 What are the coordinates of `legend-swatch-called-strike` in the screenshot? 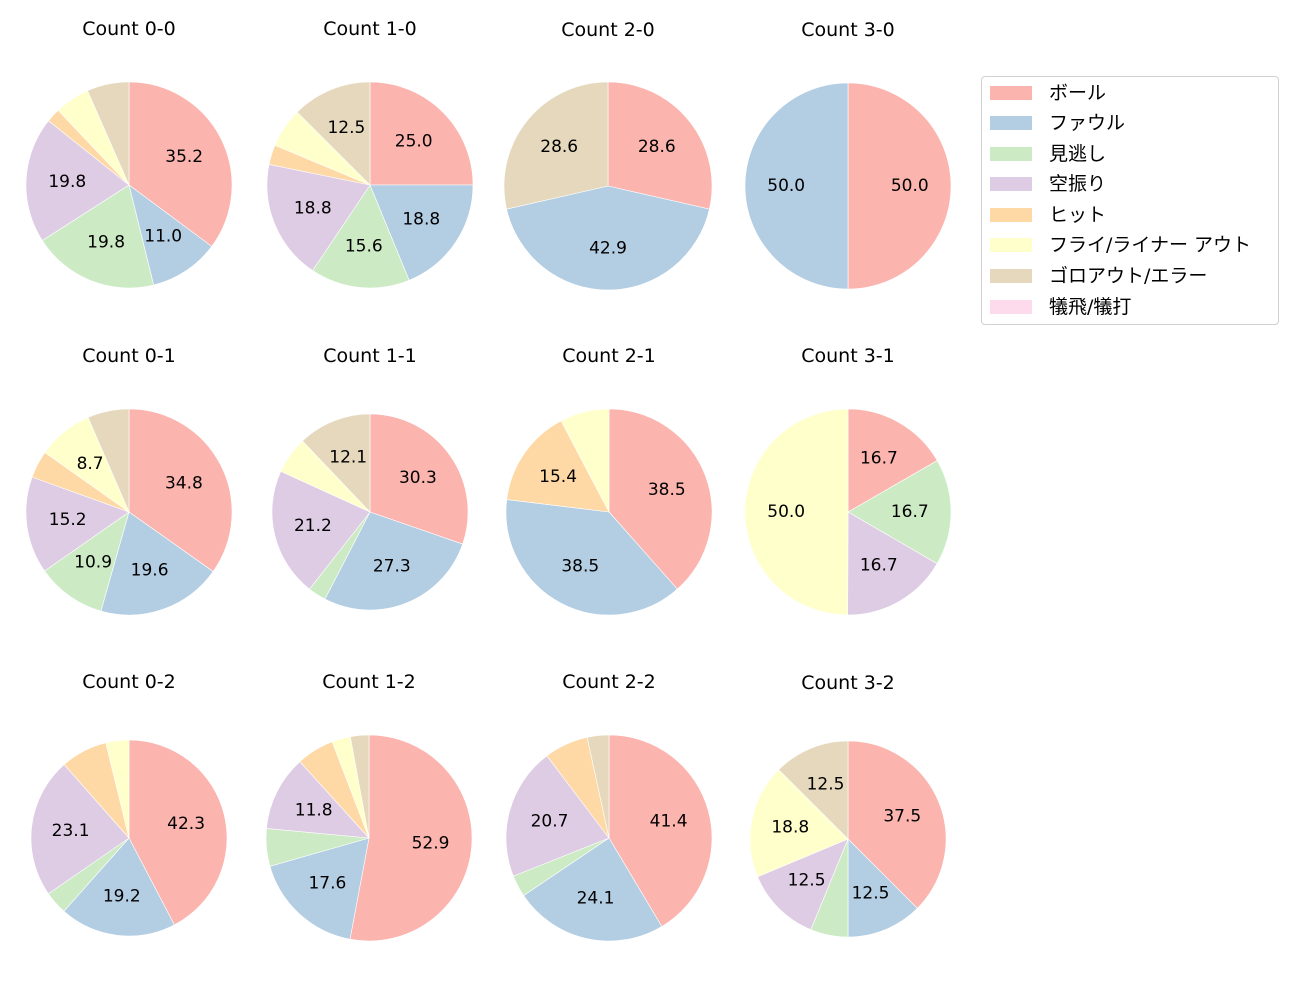 It's located at (1011, 154).